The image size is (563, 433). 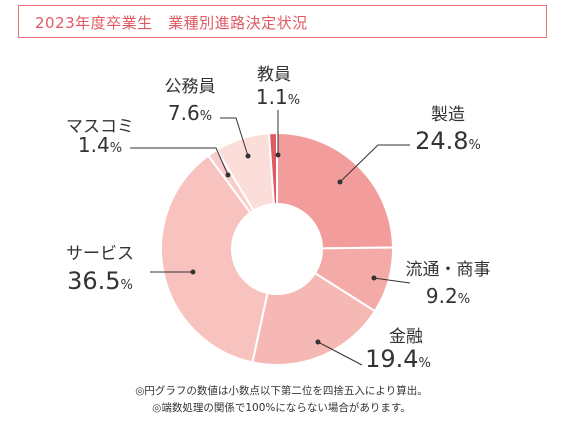 I want to click on leader-dot-distribution-trading, so click(x=374, y=278).